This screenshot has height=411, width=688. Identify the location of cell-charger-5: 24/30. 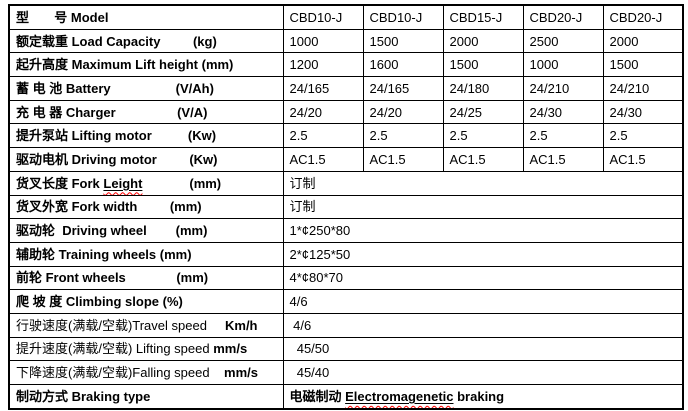
(643, 112).